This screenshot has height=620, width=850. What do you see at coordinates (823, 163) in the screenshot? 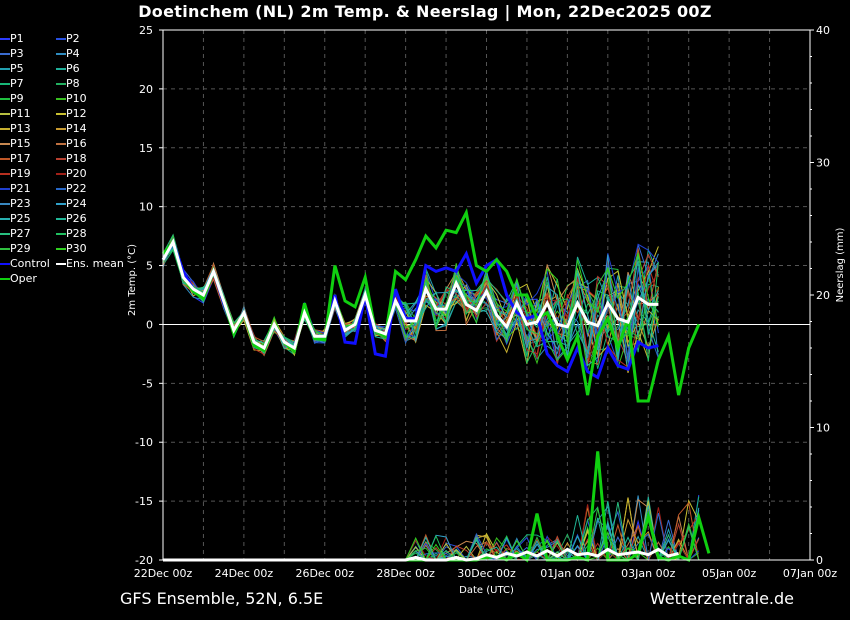
I see `y2-tick-label: 30` at bounding box center [823, 163].